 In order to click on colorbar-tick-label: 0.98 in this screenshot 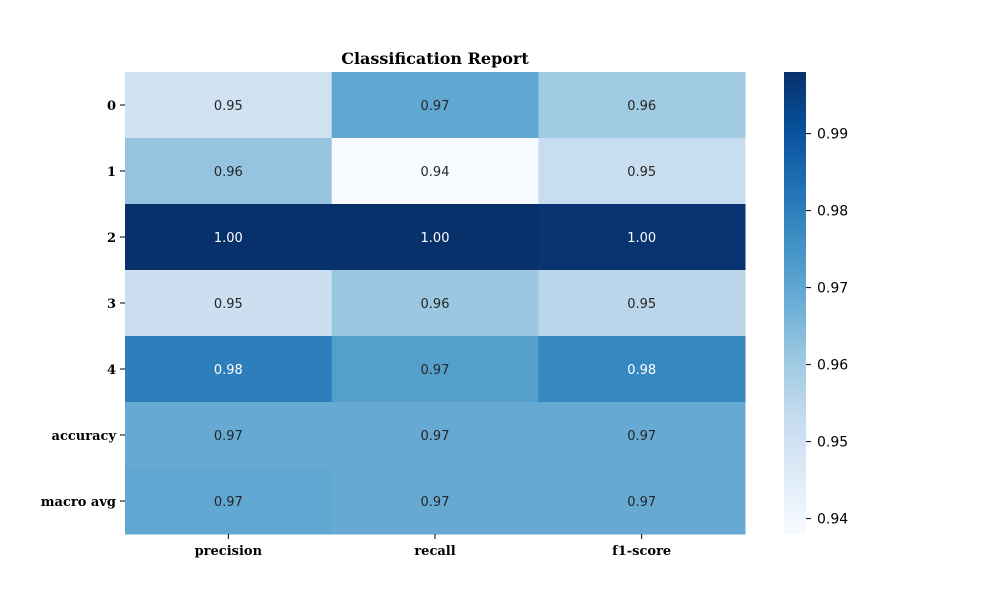, I will do `click(832, 212)`.